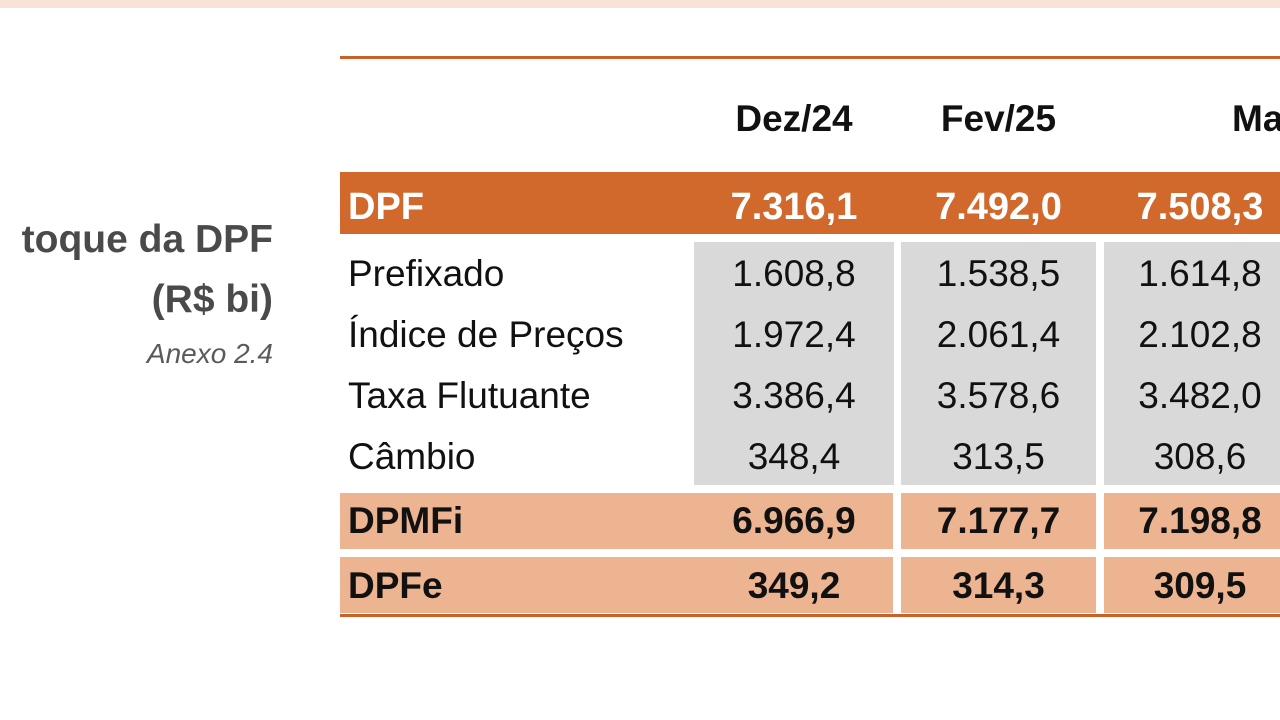 This screenshot has height=720, width=1280. I want to click on table-cell: 309,5, so click(1200, 585).